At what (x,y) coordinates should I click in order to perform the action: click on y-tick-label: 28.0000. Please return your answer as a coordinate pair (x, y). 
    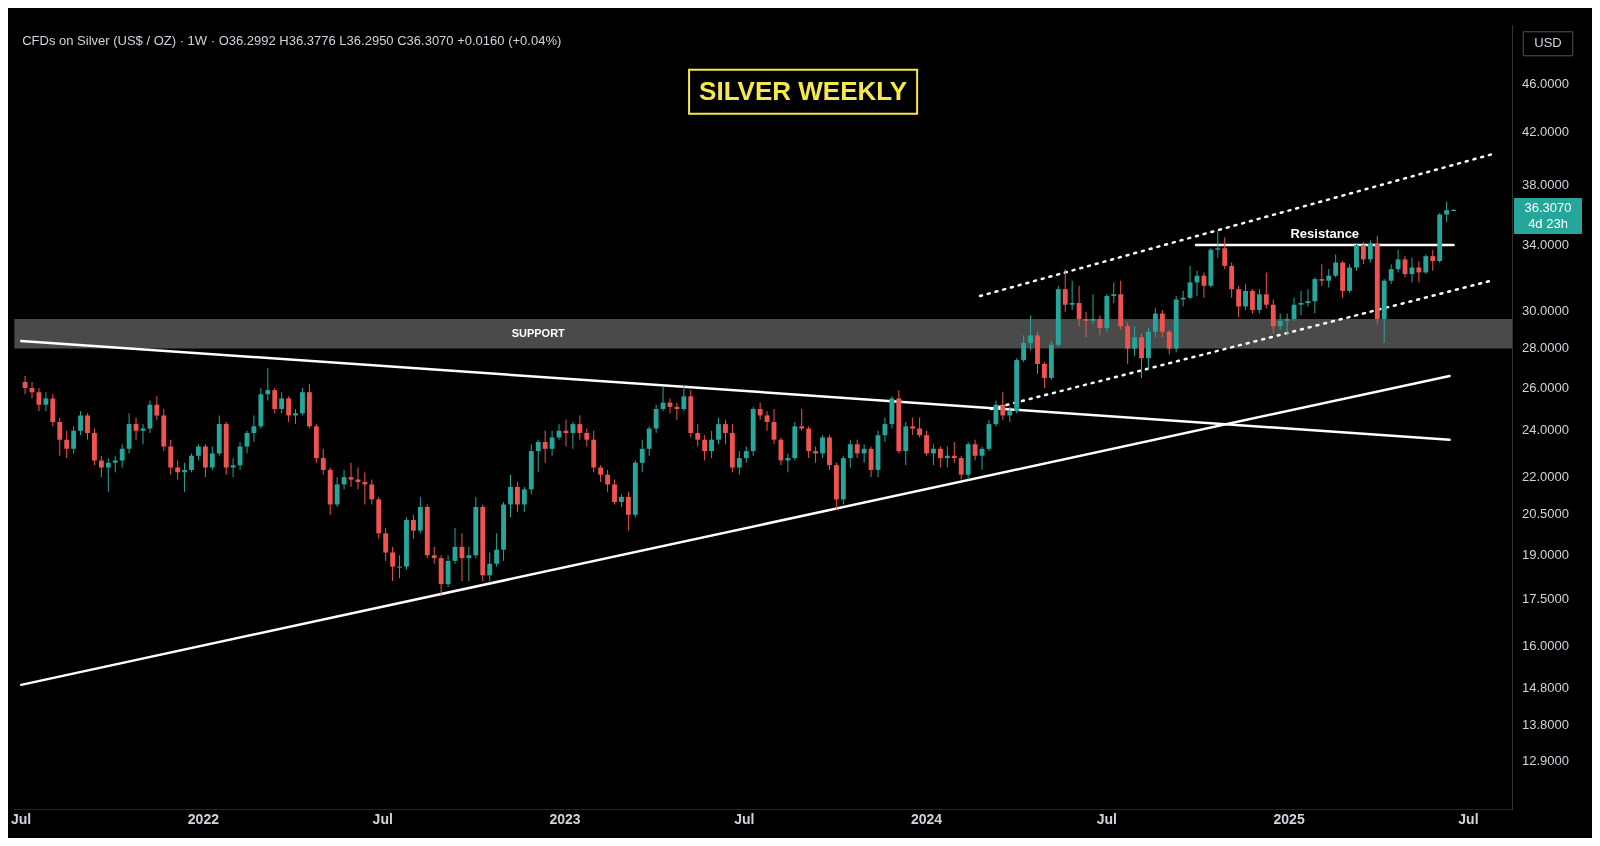
    Looking at the image, I should click on (1545, 348).